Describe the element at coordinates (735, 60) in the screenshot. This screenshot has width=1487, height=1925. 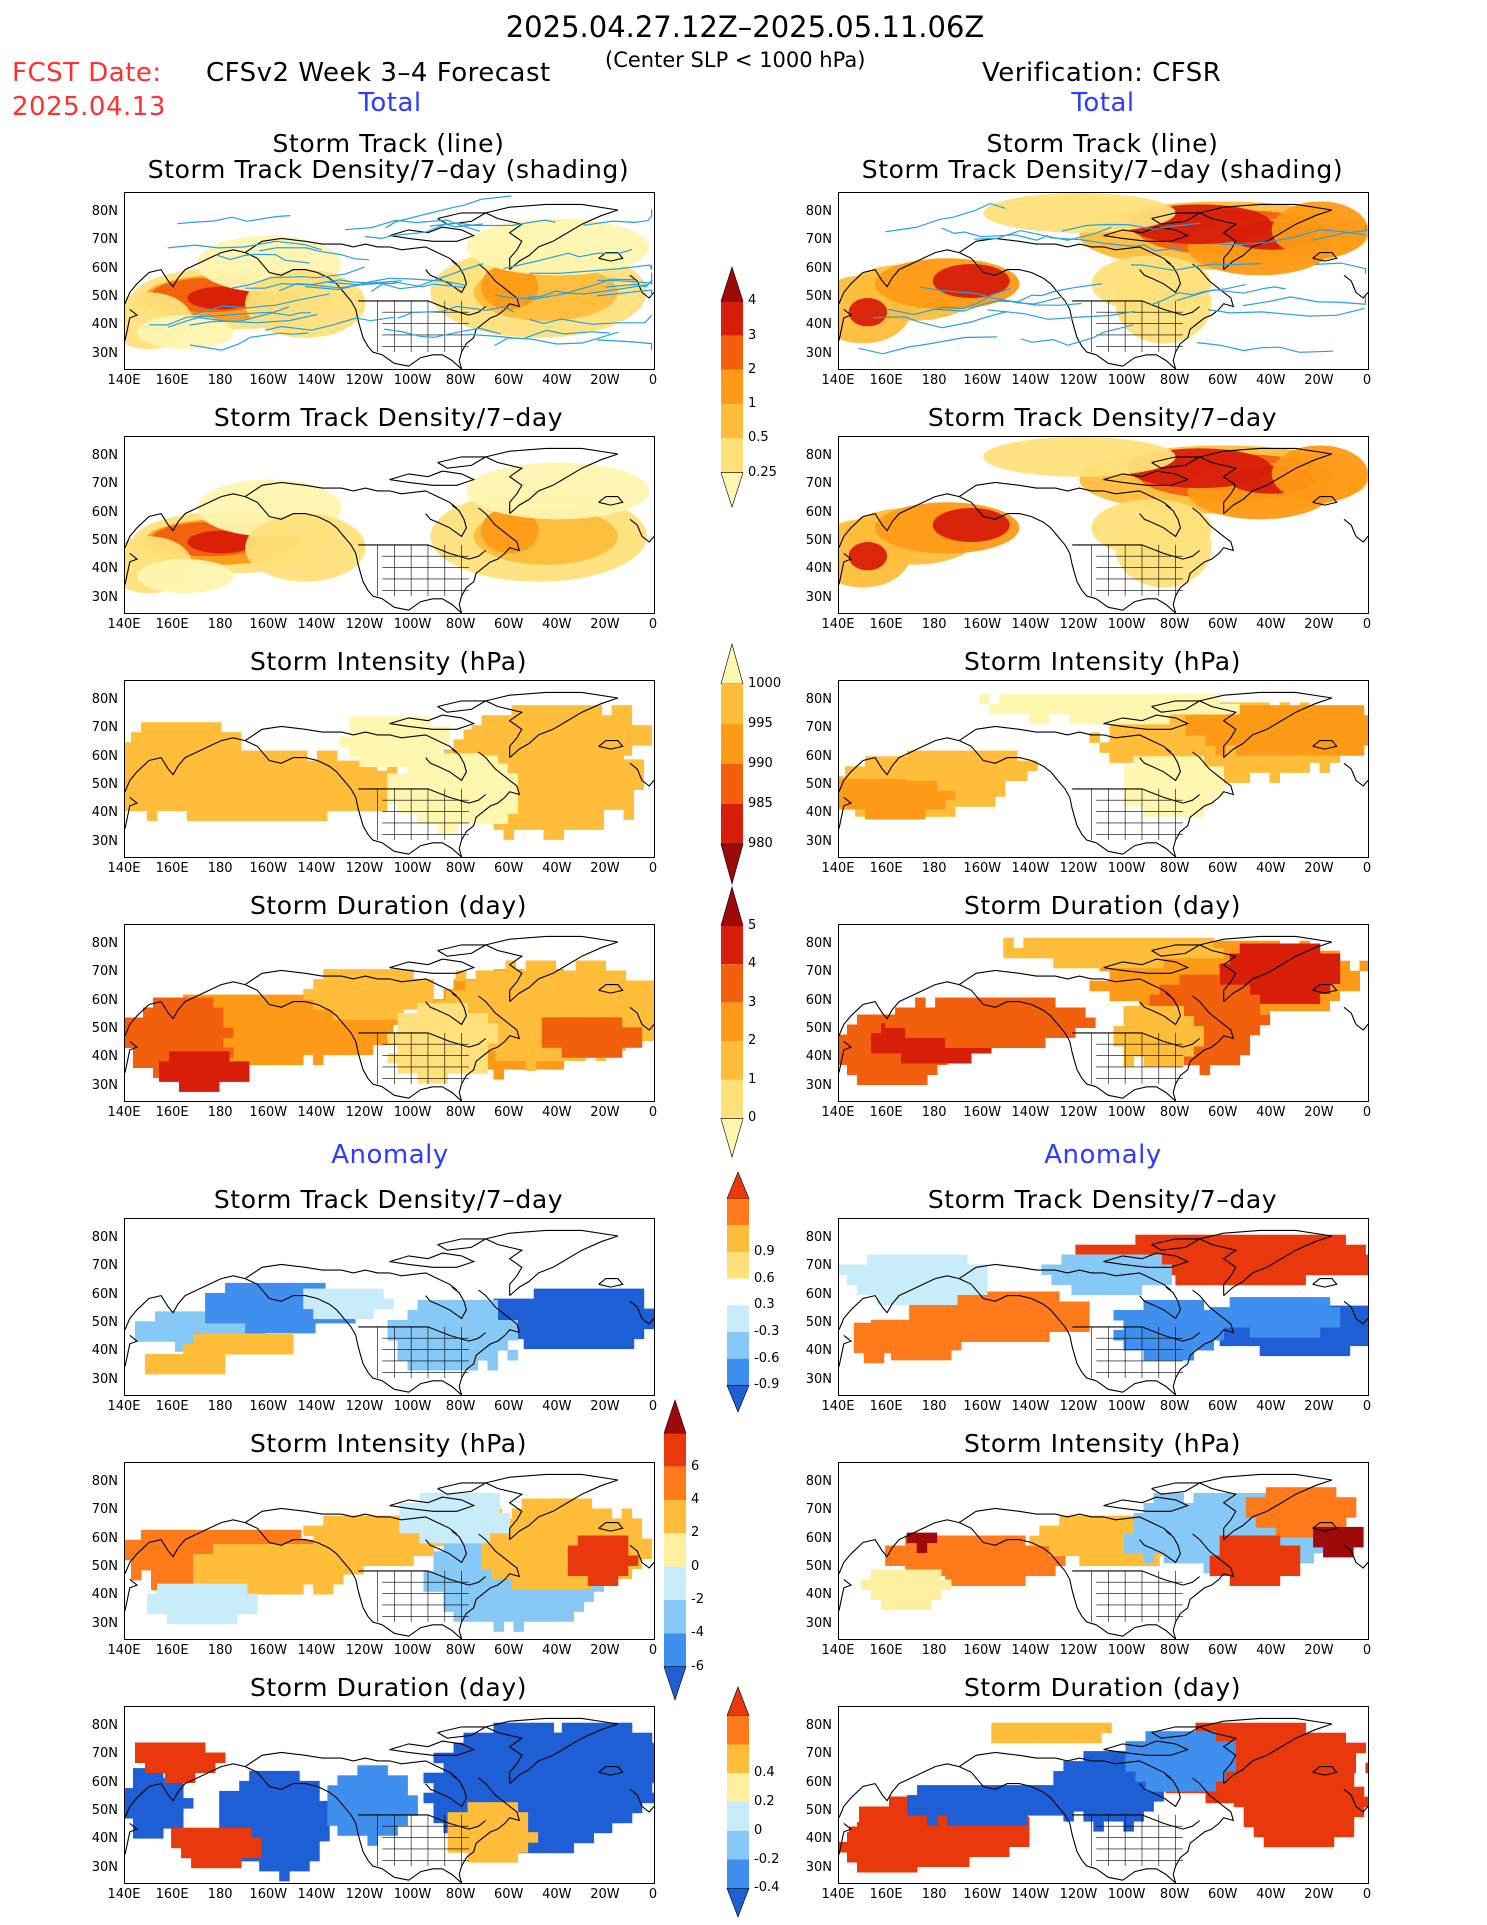
I see `criterion-title: (Center SLP < 1000 hPa)` at that location.